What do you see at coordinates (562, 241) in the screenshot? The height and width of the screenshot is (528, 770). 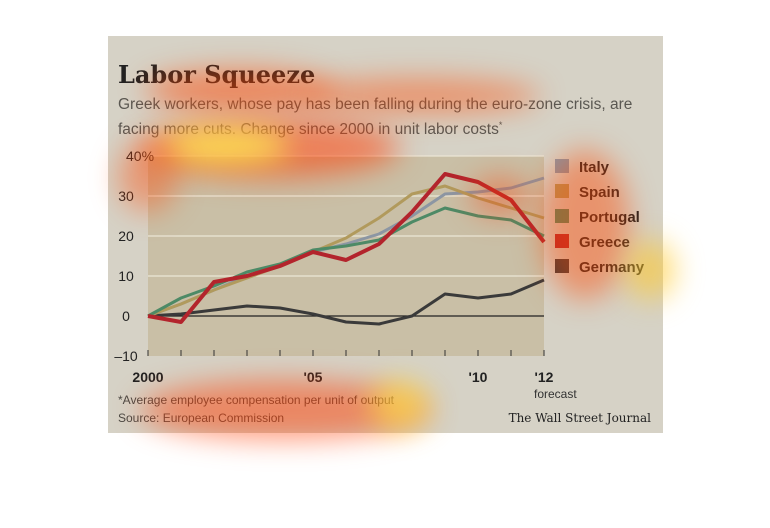 I see `legend-swatch-greece` at bounding box center [562, 241].